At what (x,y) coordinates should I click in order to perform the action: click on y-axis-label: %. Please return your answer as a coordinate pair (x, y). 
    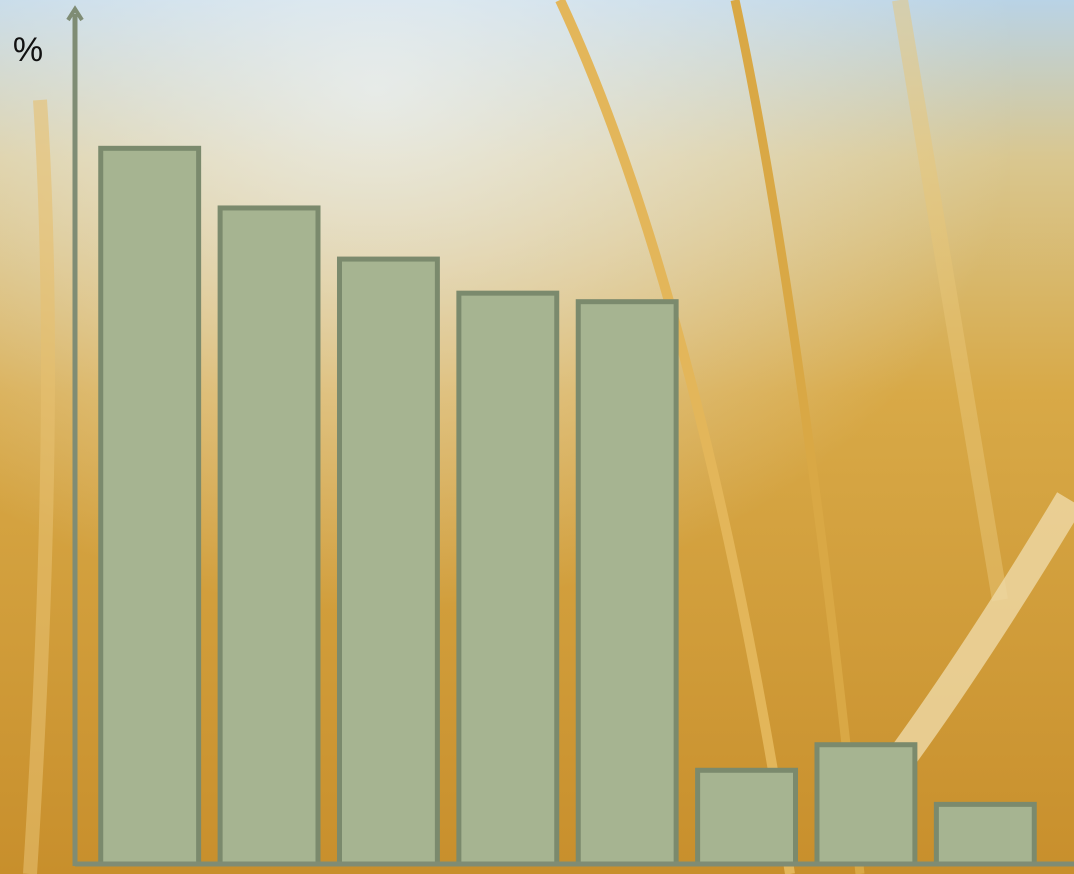
    Looking at the image, I should click on (28, 50).